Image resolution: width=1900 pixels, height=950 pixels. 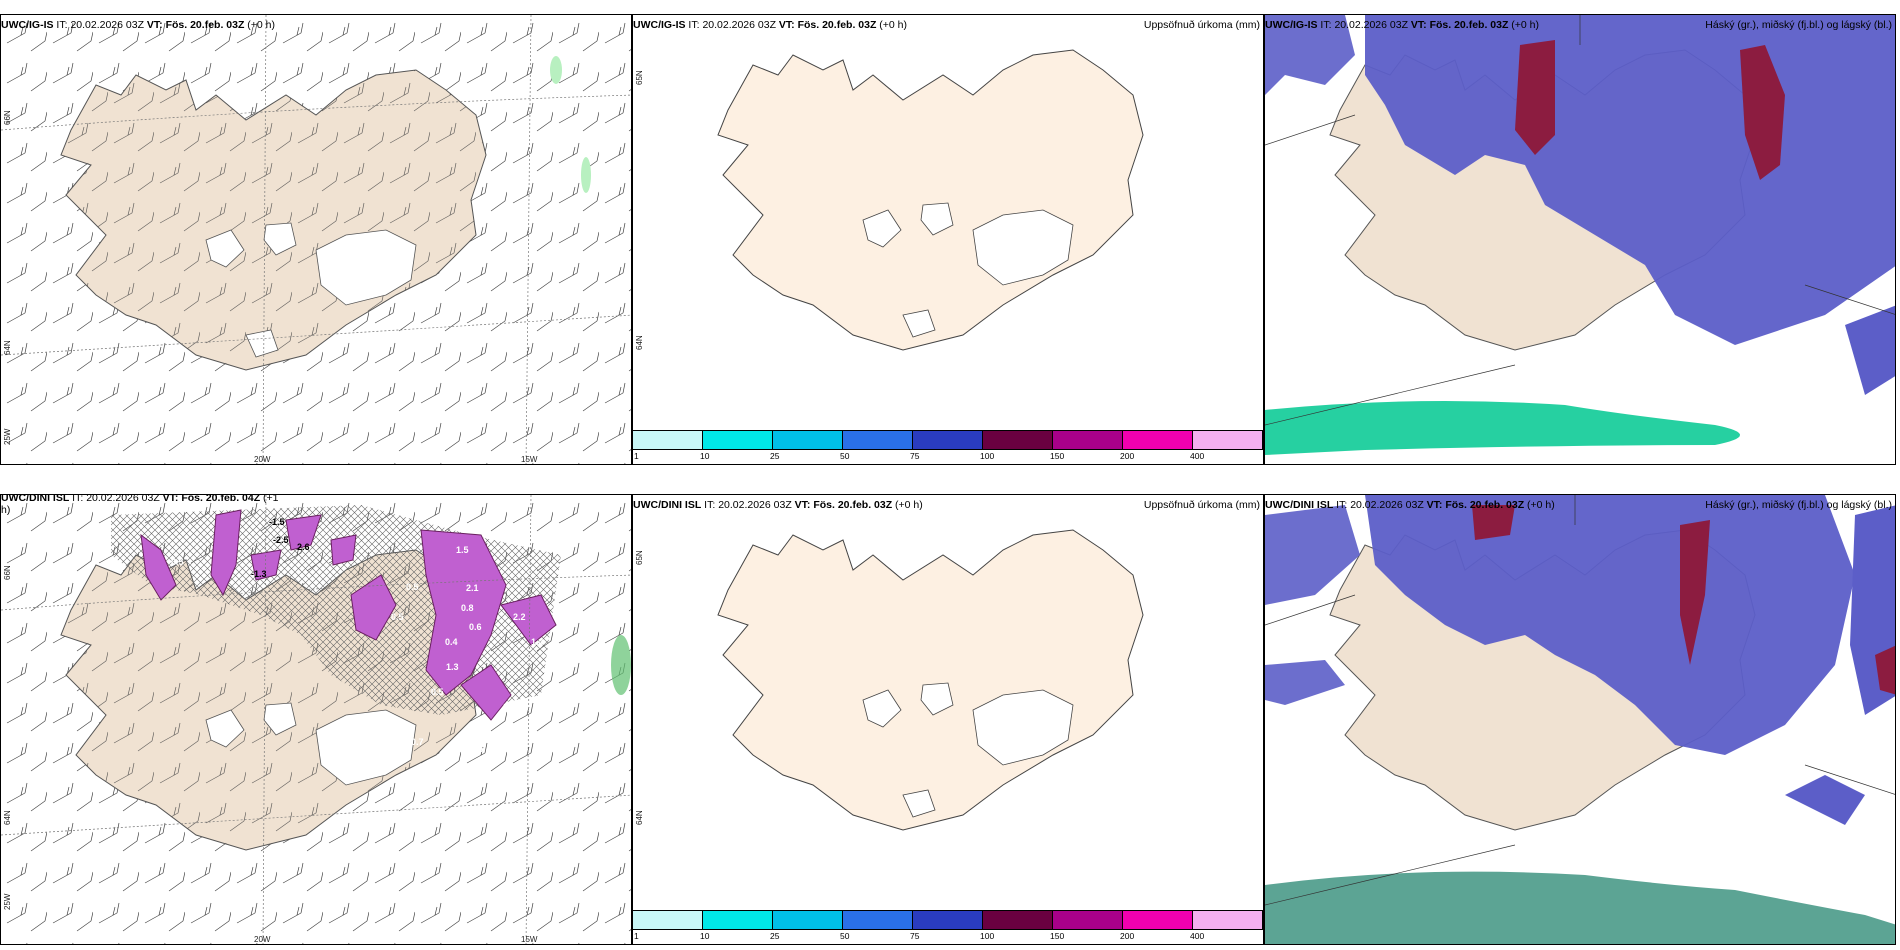 What do you see at coordinates (462, 550) in the screenshot?
I see `value-label: 1.5` at bounding box center [462, 550].